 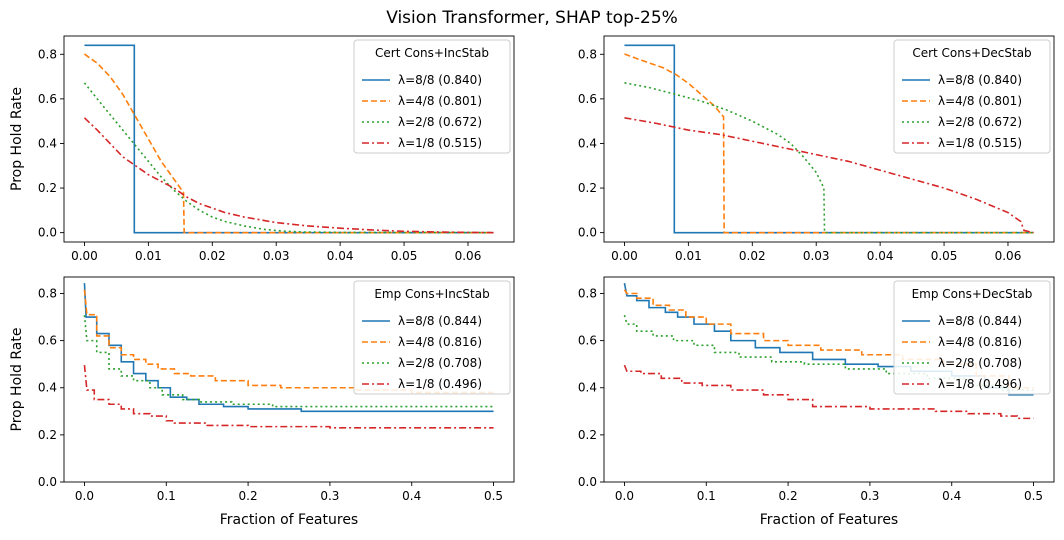 What do you see at coordinates (972, 294) in the screenshot?
I see `legend-title: Emp Cons+DecStab` at bounding box center [972, 294].